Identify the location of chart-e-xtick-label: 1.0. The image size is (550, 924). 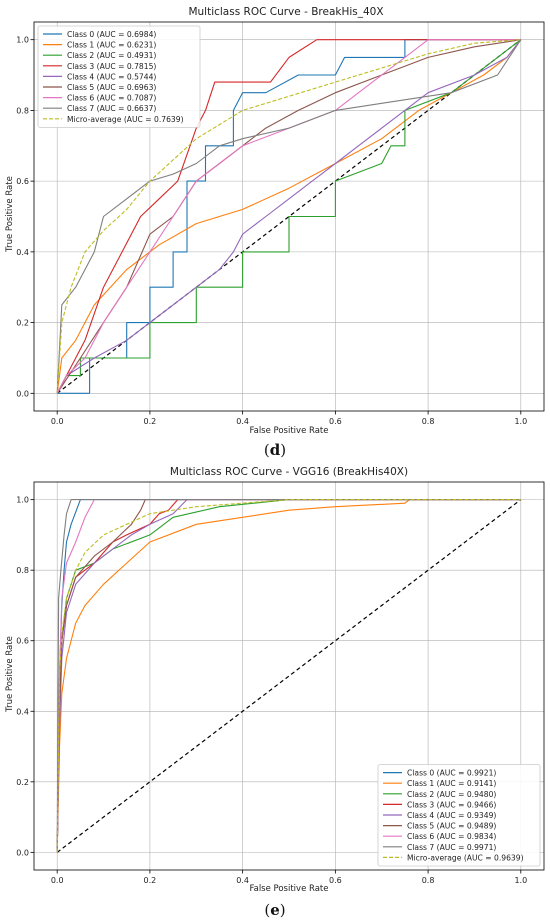
(520, 880).